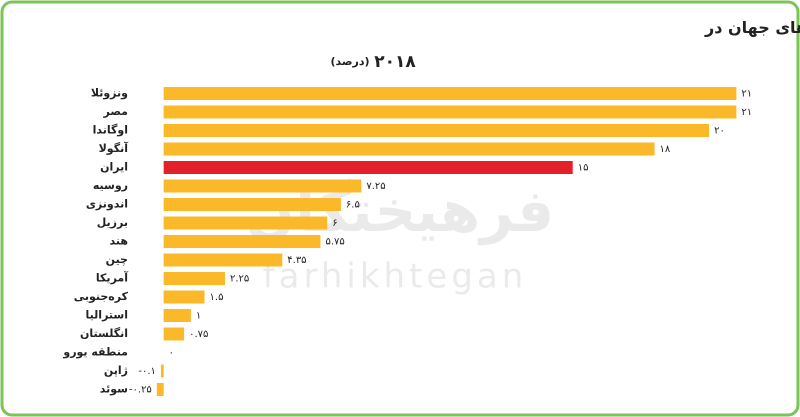 This screenshot has width=800, height=417. What do you see at coordinates (114, 148) in the screenshot?
I see `category-label: آنگولا` at bounding box center [114, 148].